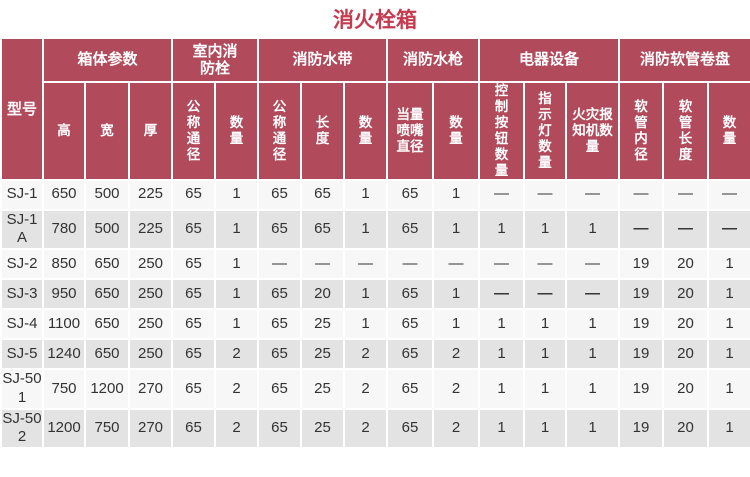 The height and width of the screenshot is (477, 750). What do you see at coordinates (549, 60) in the screenshot?
I see `group-header-cell: 电器设备` at bounding box center [549, 60].